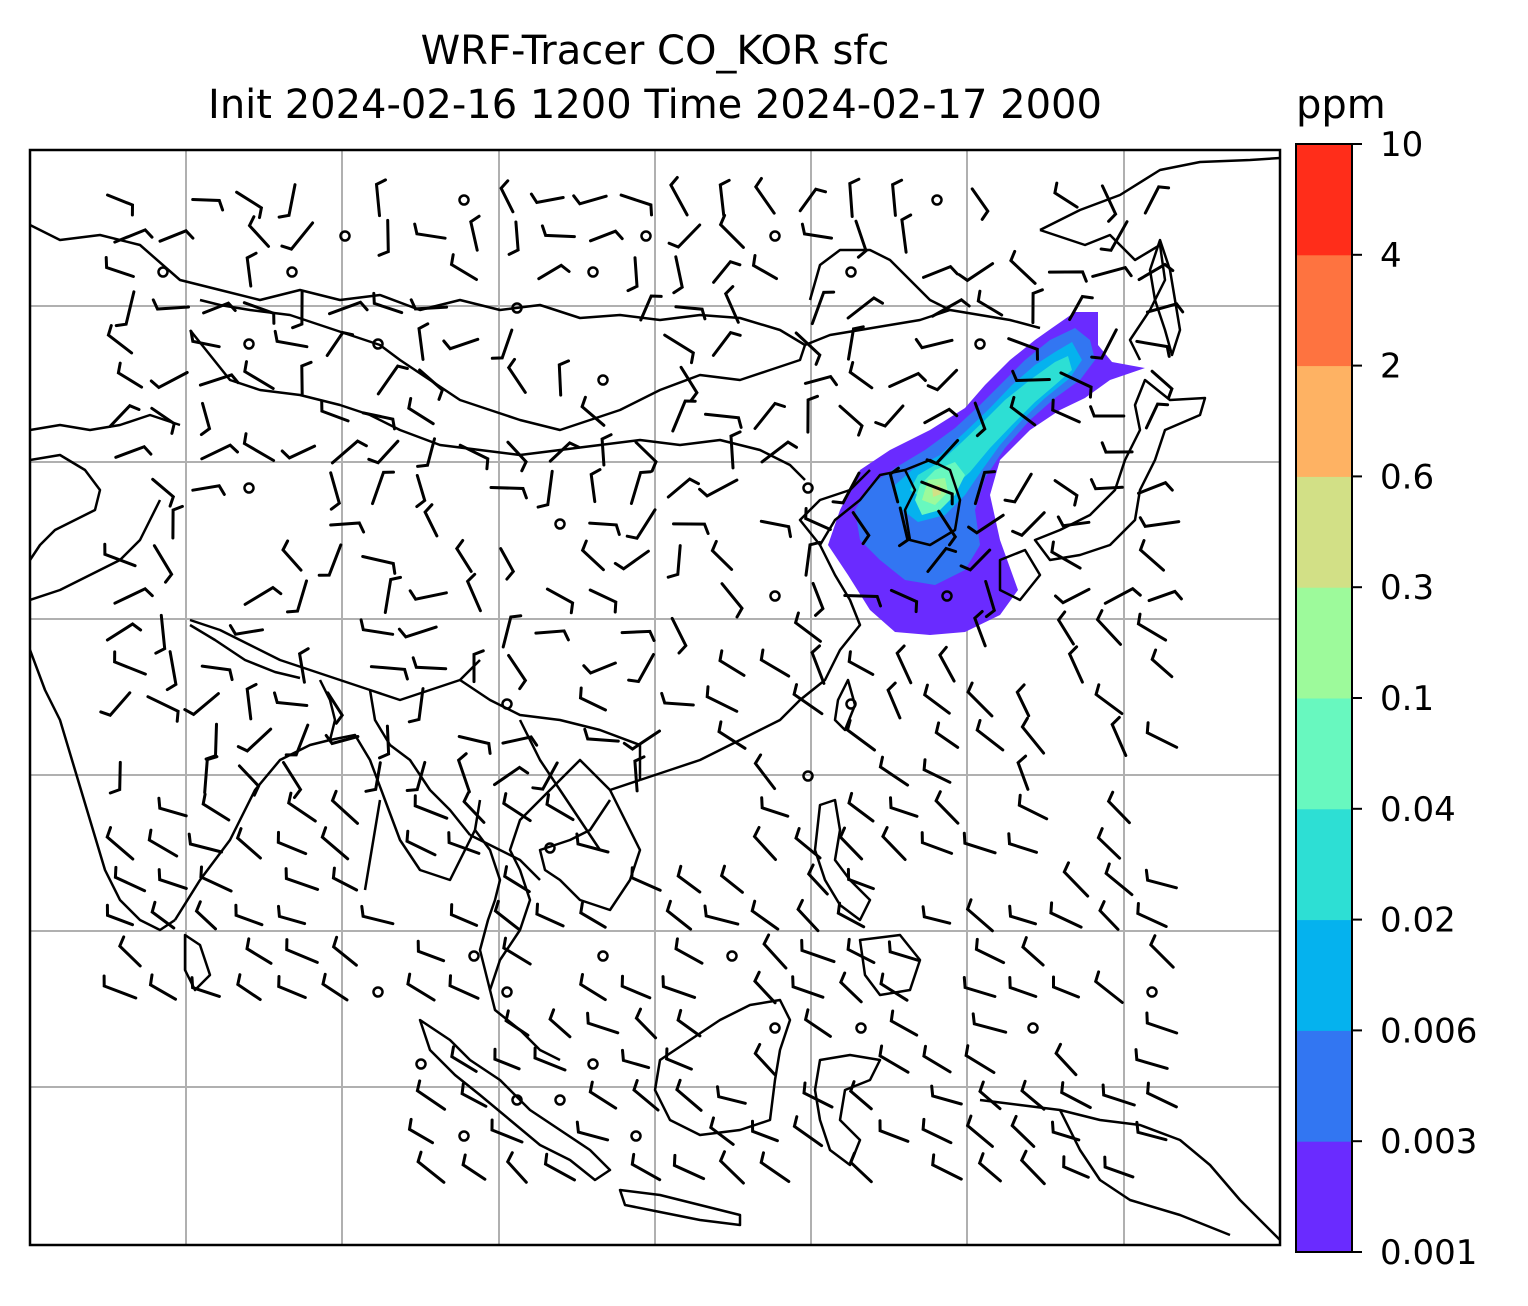  Describe the element at coordinates (1020, 575) in the screenshot. I see `coast-japan-kyushu` at that location.